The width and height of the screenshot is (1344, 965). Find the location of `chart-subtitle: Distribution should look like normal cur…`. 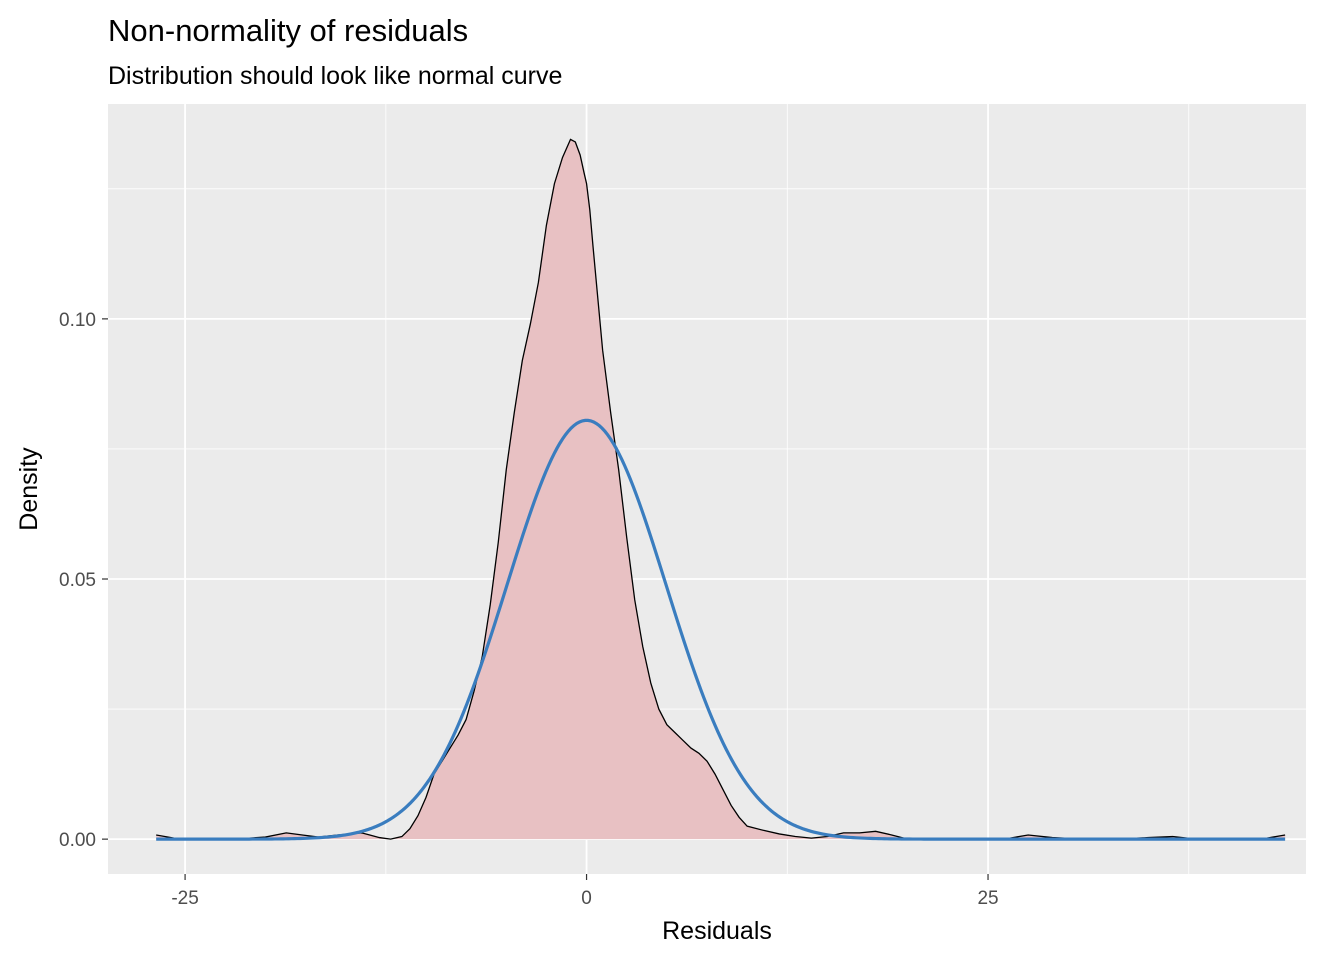

chart-subtitle: Distribution should look like normal cur… is located at coordinates (335, 76).